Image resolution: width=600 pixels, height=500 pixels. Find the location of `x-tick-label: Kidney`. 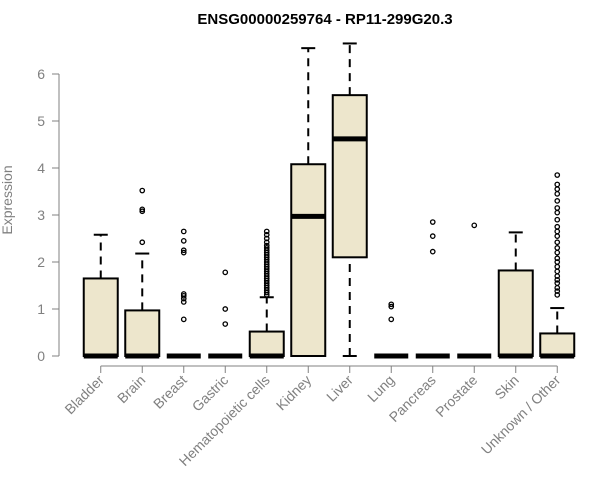

x-tick-label: Kidney is located at coordinates (294, 393).